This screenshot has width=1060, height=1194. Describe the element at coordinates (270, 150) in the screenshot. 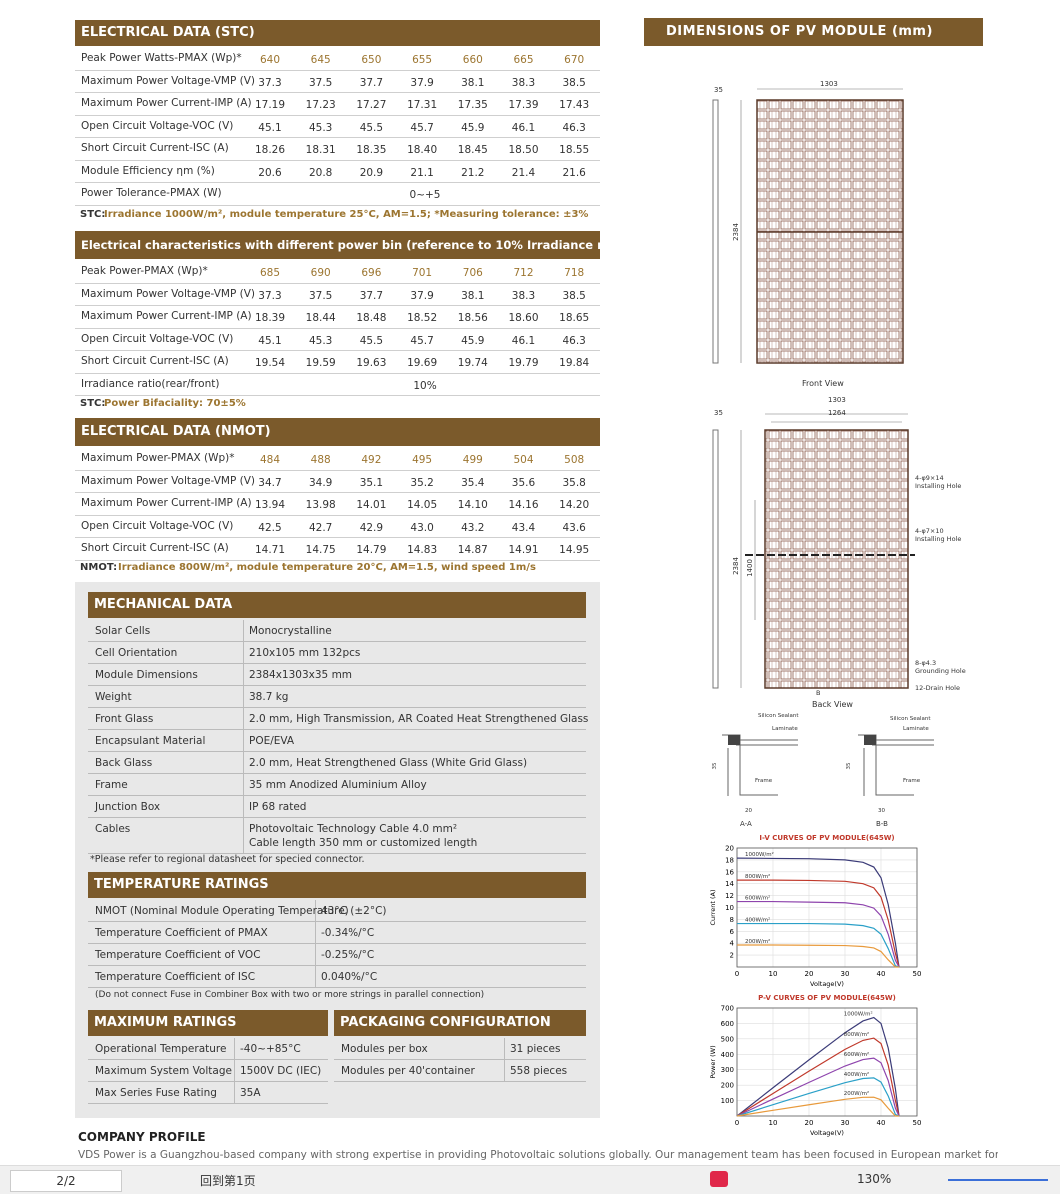

I see `row-value: 18.26` at that location.